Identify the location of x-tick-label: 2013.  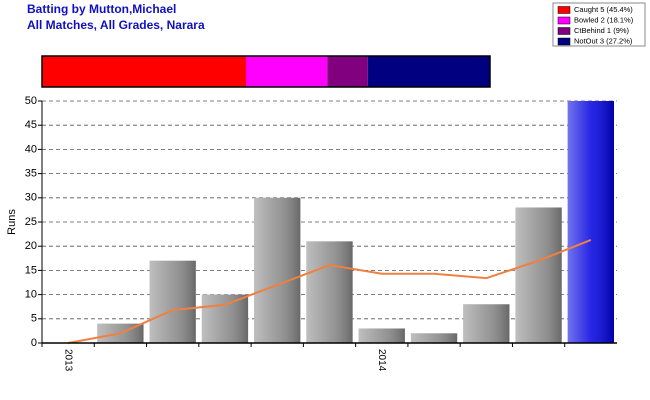
(67, 360).